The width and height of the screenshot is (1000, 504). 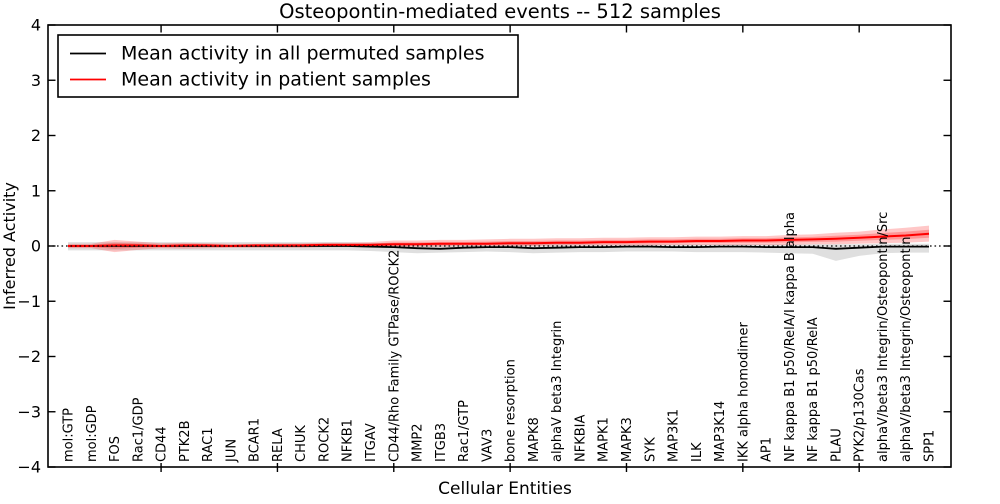 I want to click on x-tick-label: NFKBIA, so click(x=580, y=438).